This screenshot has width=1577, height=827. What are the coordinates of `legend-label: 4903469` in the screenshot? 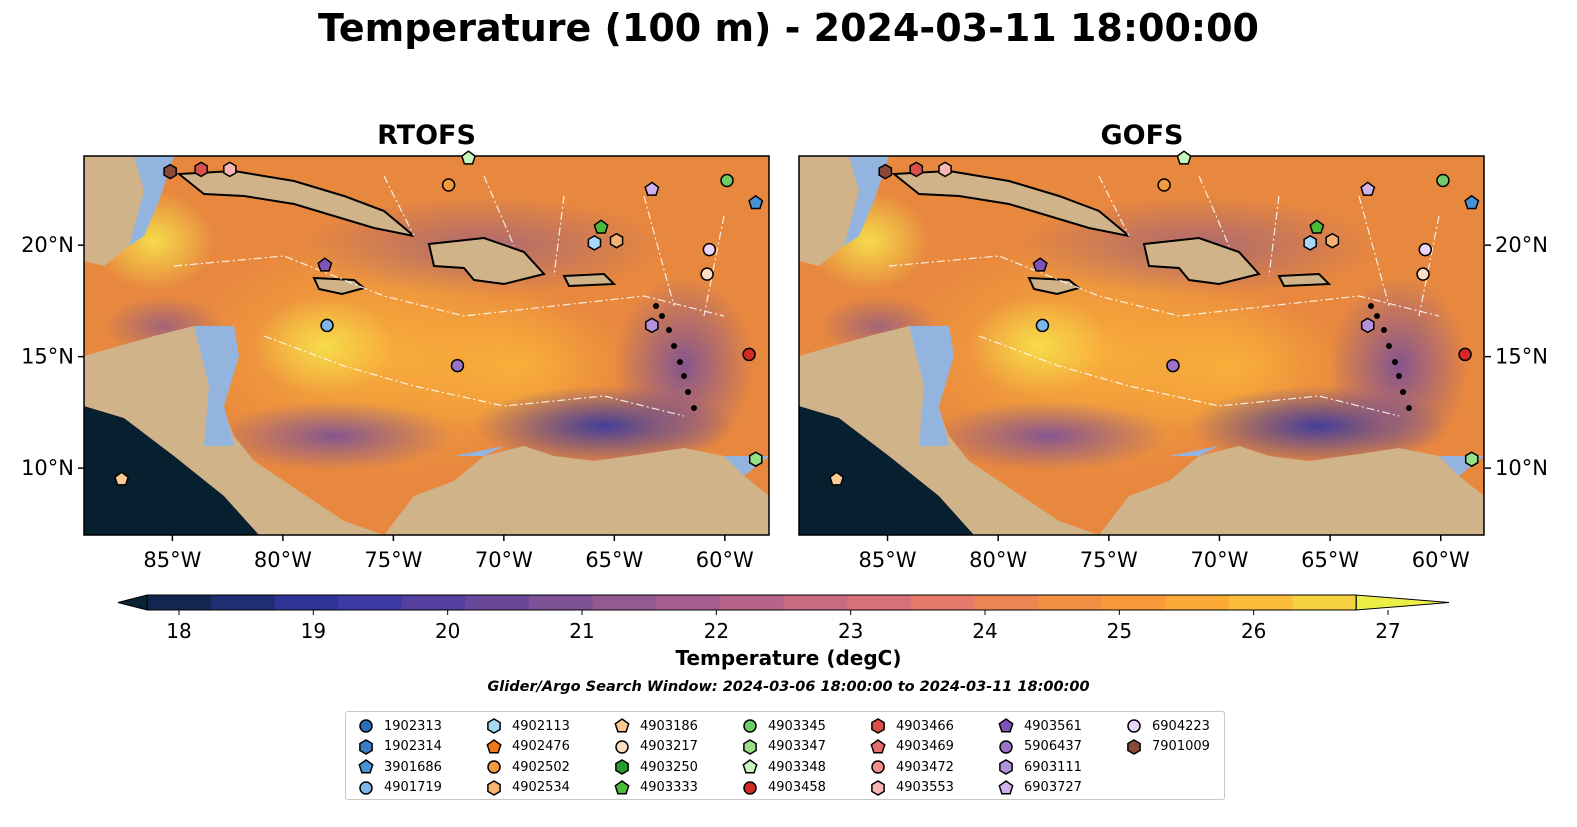 It's located at (925, 746).